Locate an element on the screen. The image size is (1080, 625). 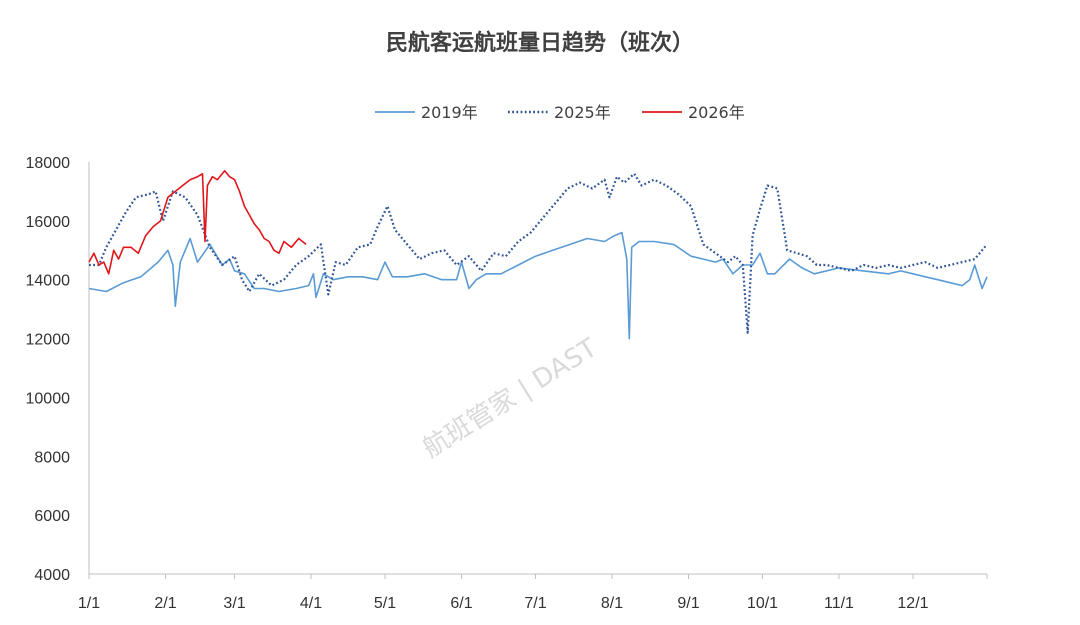
y-tick-label: 18000 is located at coordinates (48, 163).